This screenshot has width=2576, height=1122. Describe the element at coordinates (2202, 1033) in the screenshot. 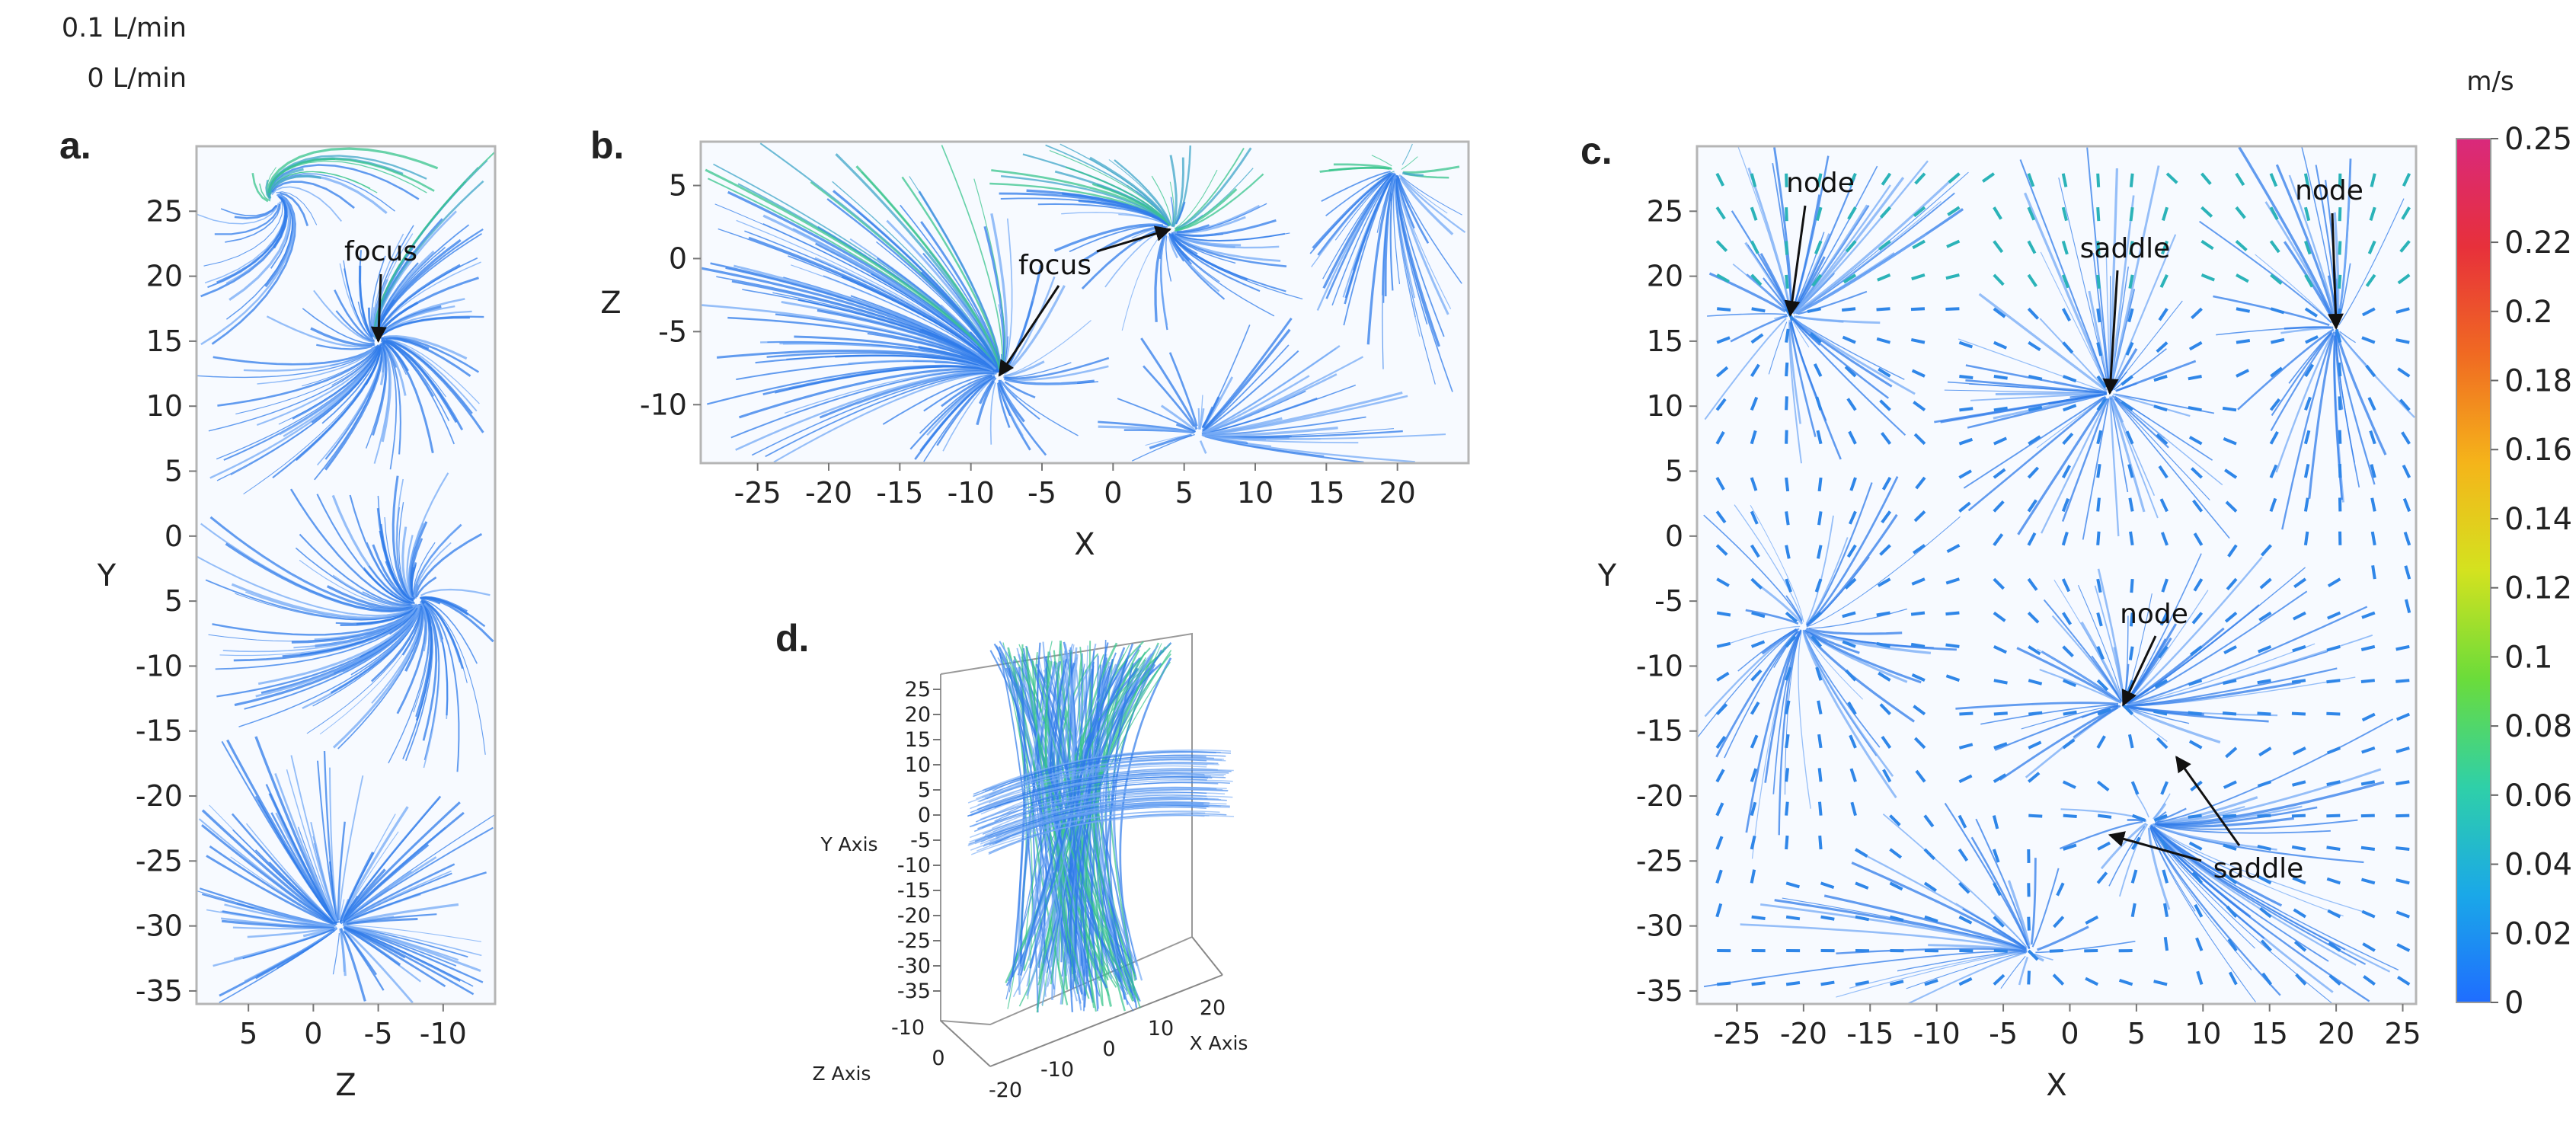

I see `x-tick-label: 10` at that location.